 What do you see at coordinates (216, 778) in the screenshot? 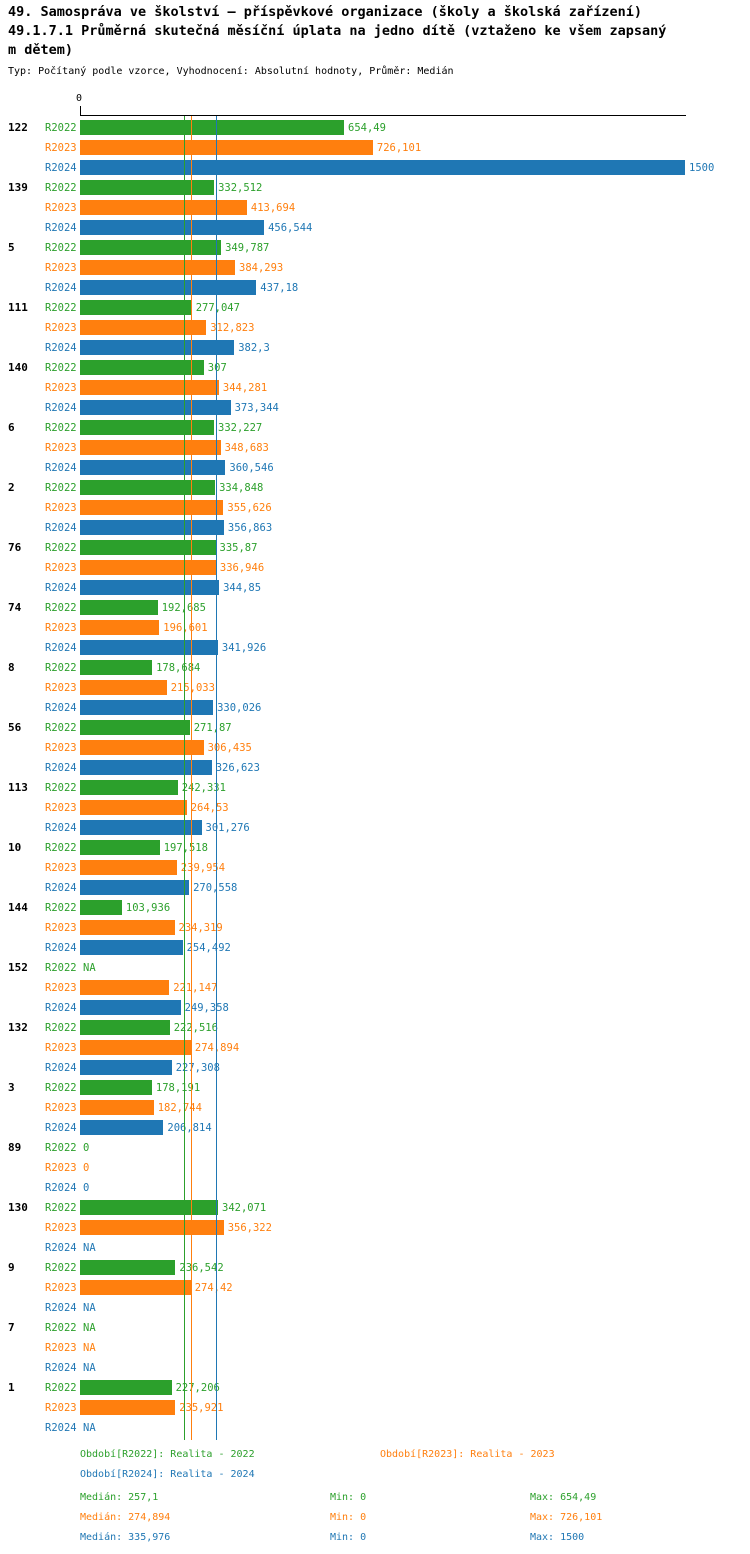
I see `median-line-r2024` at bounding box center [216, 778].